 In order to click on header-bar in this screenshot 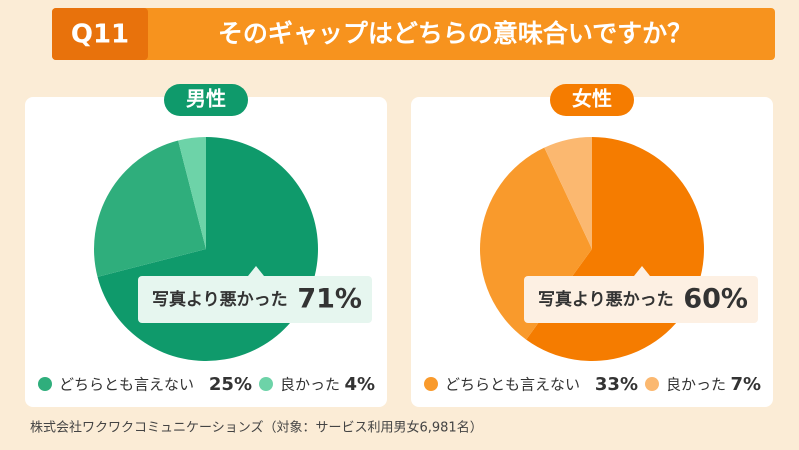, I will do `click(413, 34)`.